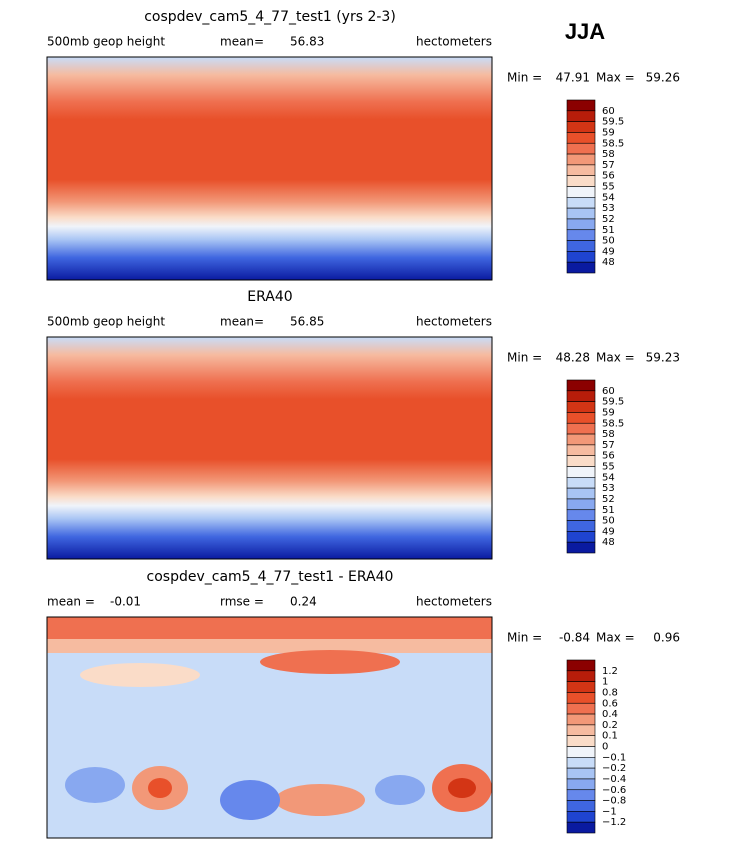  I want to click on min-value: -0.84, so click(574, 638).